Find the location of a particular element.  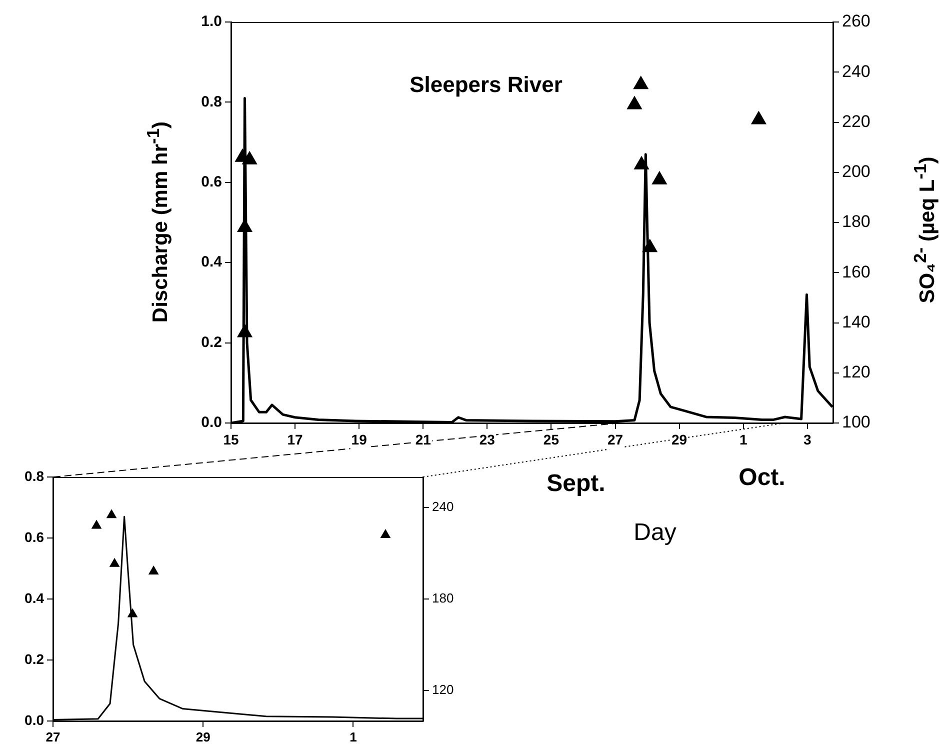

x-tick-label: 21 is located at coordinates (423, 439).